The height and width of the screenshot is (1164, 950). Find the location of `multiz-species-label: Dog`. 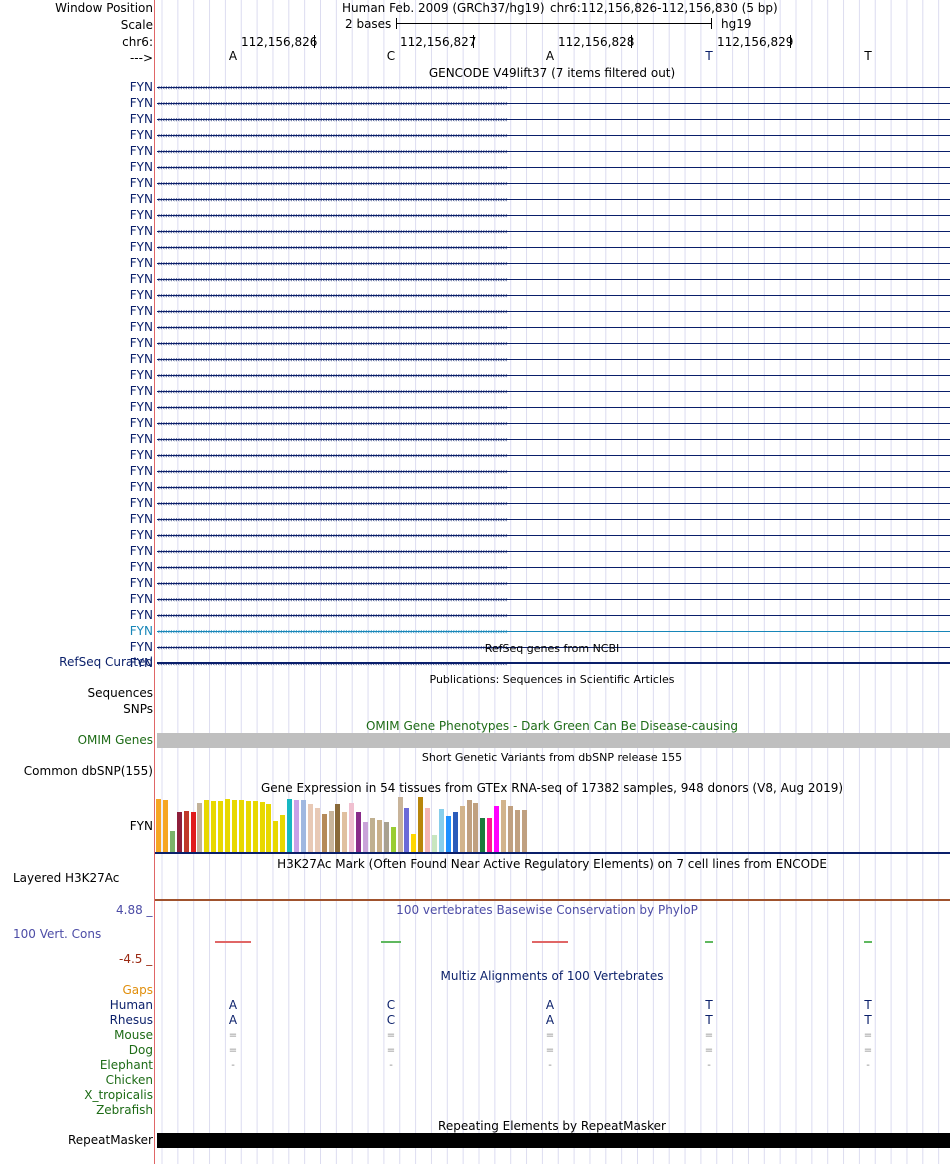

multiz-species-label: Dog is located at coordinates (140, 1050).